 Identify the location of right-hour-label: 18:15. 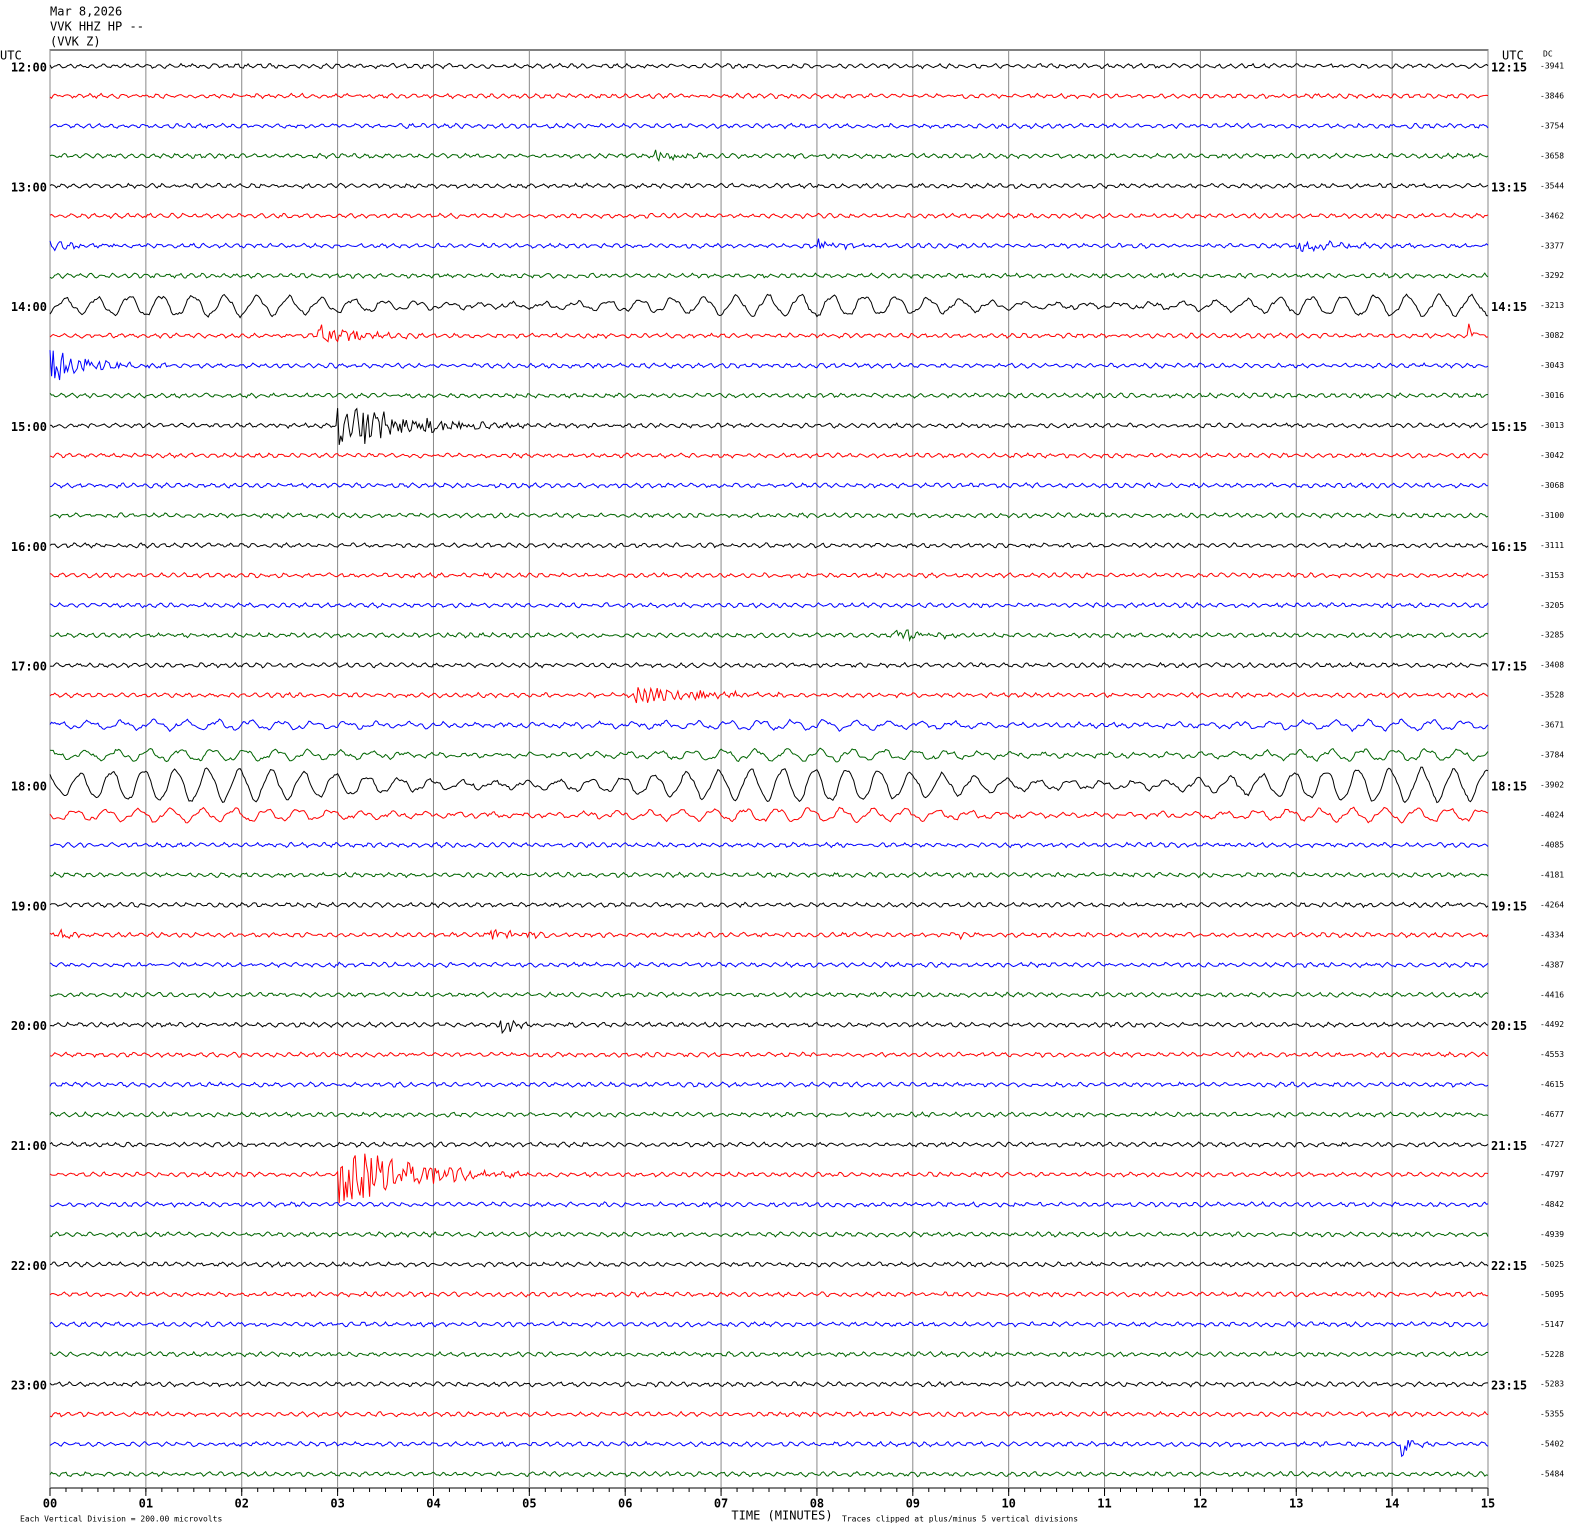
(1509, 787).